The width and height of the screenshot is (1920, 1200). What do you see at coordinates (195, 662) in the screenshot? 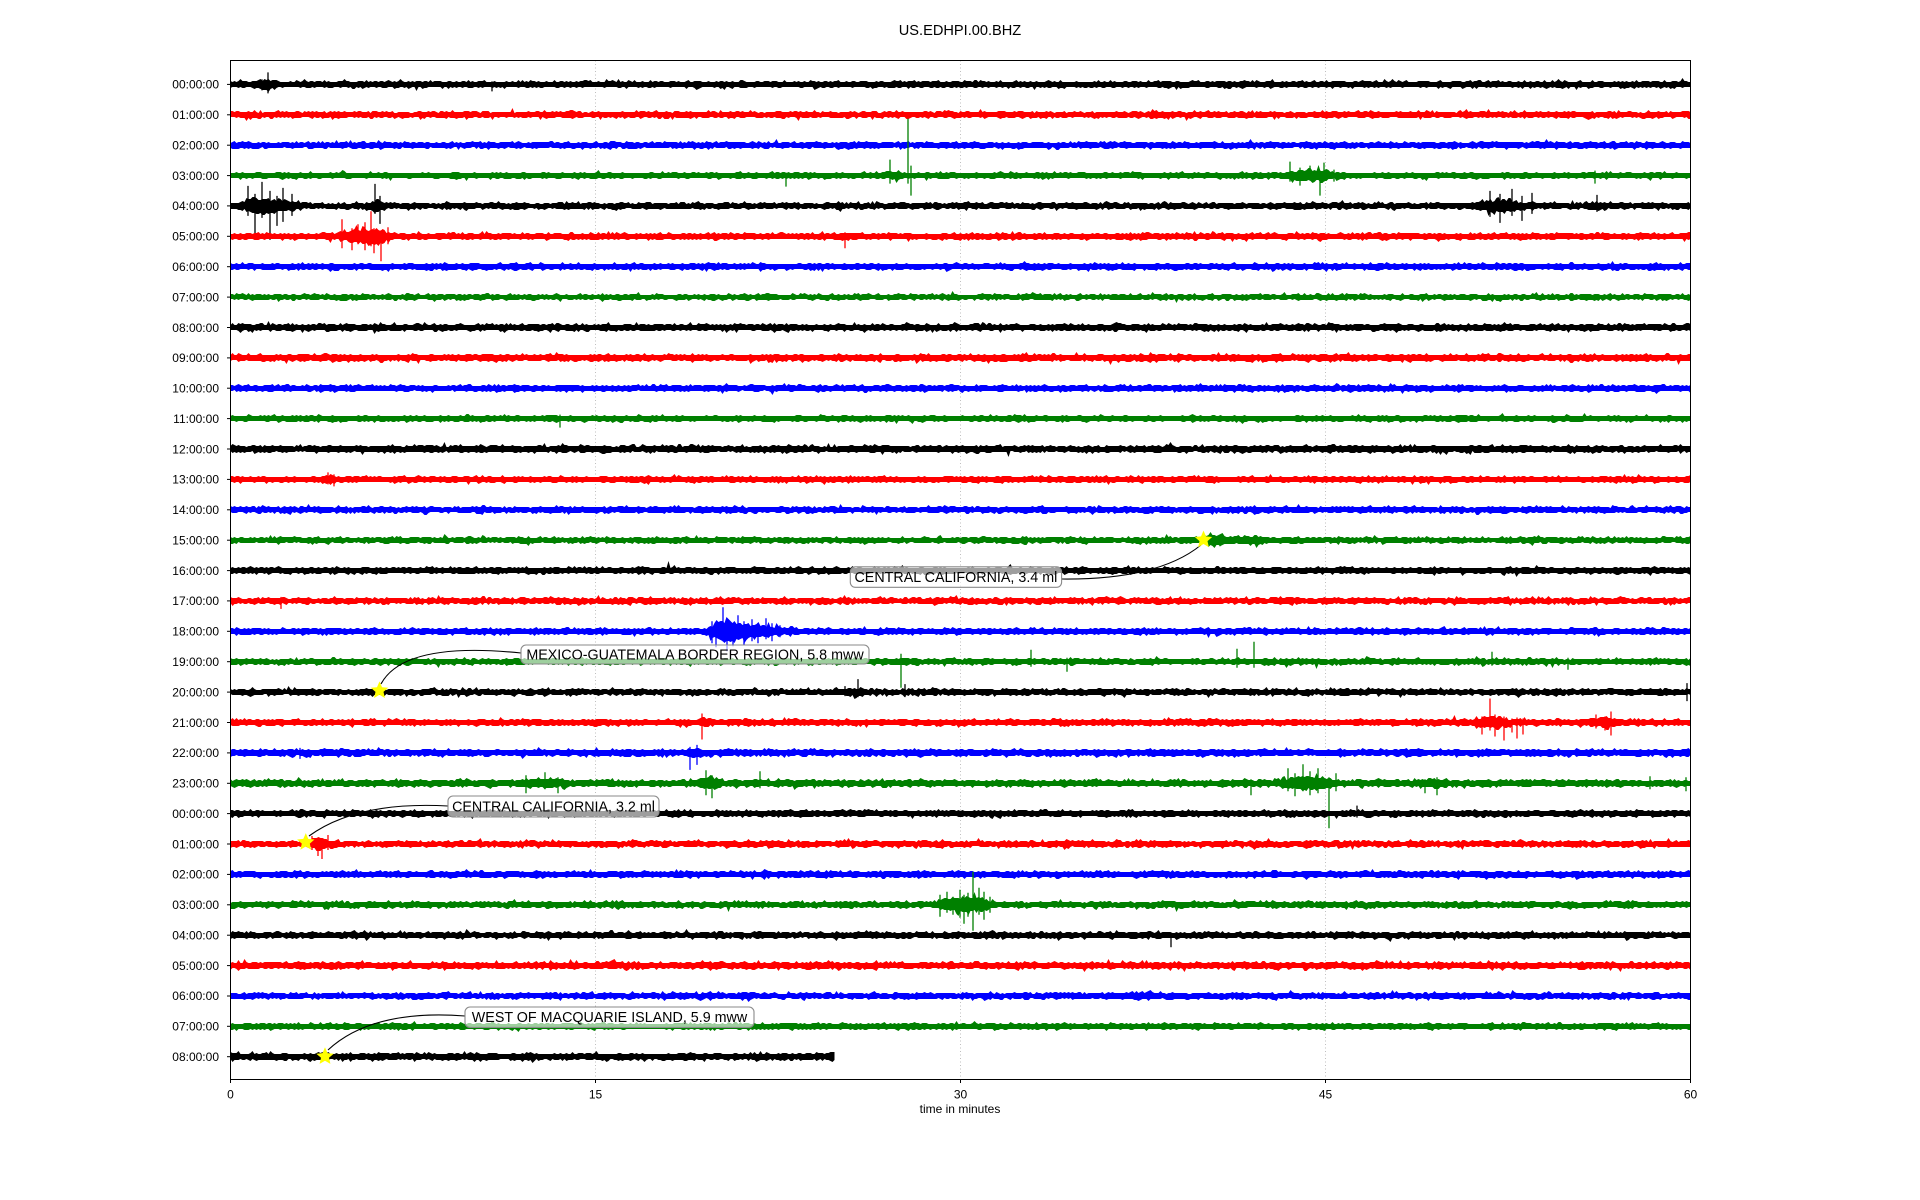
I see `svg-text: 19:00:00` at bounding box center [195, 662].